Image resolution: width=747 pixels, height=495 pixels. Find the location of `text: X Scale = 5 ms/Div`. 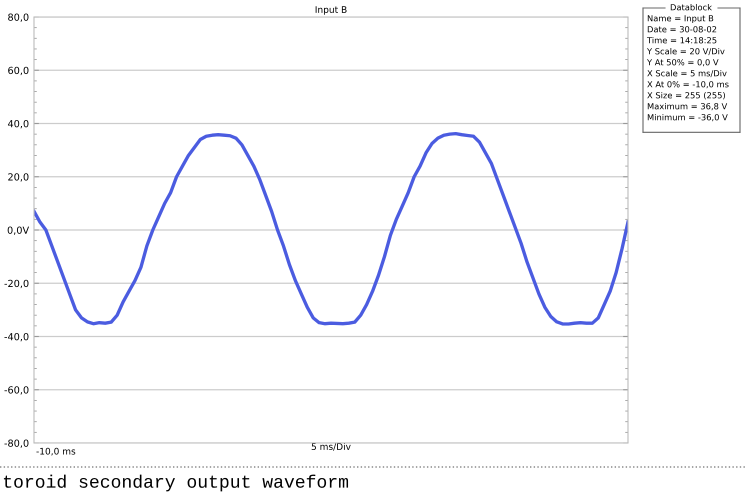

text: X Scale = 5 ms/Div is located at coordinates (687, 74).